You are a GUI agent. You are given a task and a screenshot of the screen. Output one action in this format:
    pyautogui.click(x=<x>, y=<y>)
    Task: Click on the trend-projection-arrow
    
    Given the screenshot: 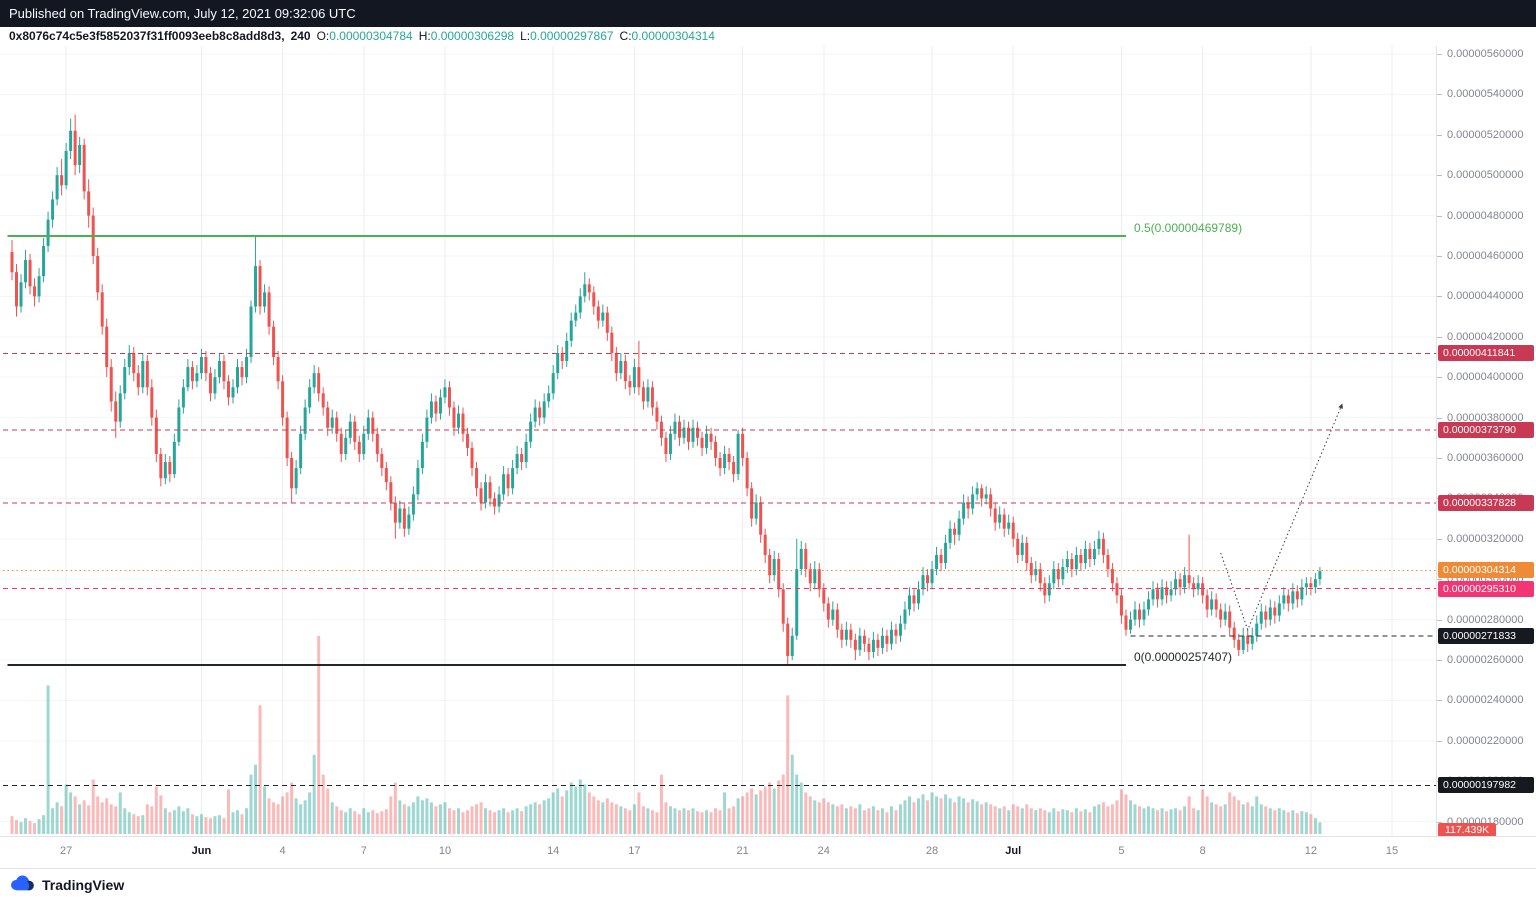 What is the action you would take?
    pyautogui.click(x=1281, y=517)
    